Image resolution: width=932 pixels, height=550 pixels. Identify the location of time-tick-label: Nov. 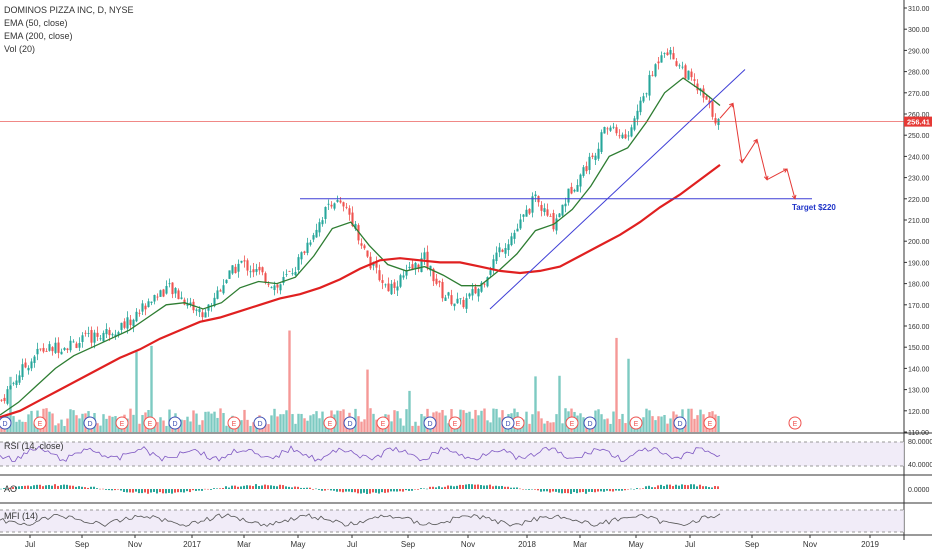
(810, 544).